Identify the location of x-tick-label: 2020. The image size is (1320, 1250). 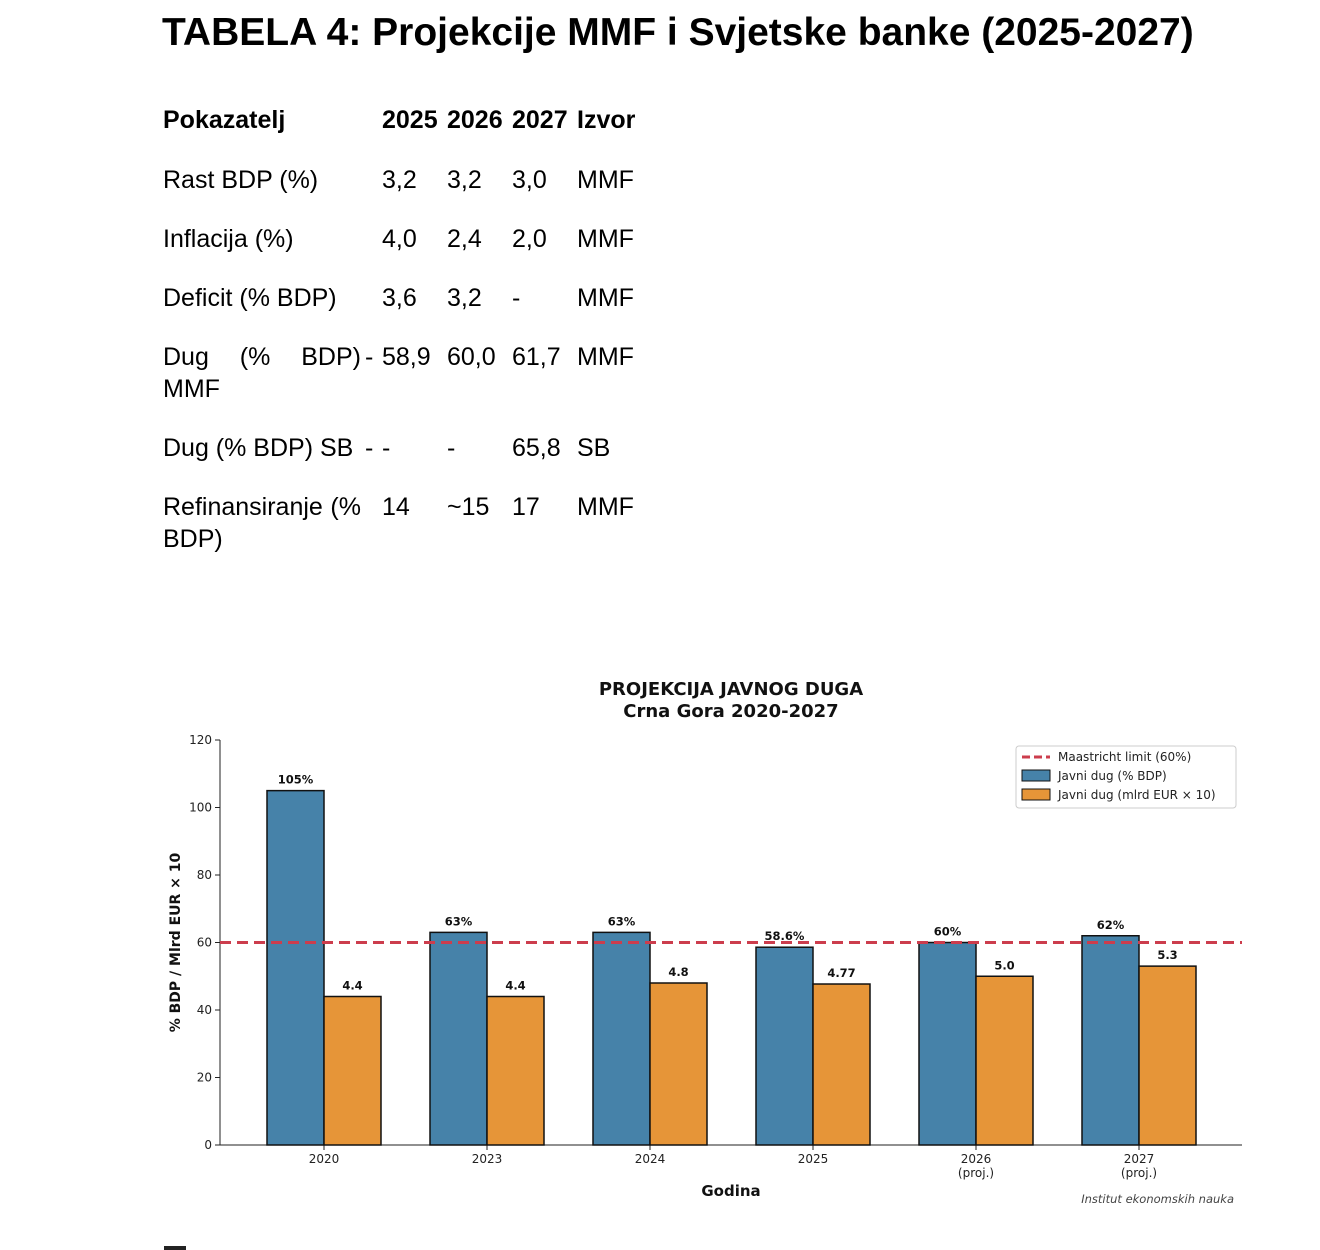
(324, 1159).